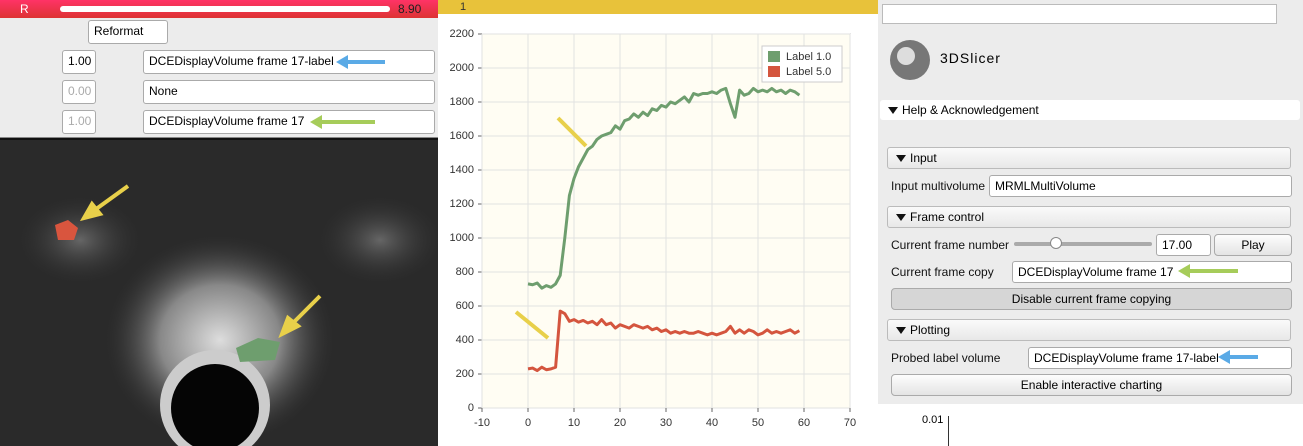 This screenshot has height=446, width=1303. Describe the element at coordinates (808, 72) in the screenshot. I see `legend-label: Label 5.0` at that location.